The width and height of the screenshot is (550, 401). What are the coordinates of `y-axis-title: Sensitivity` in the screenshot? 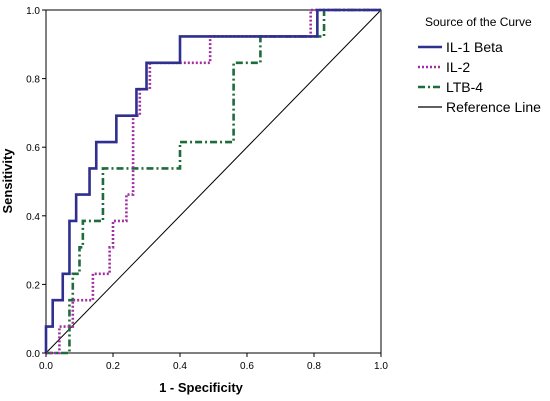 It's located at (7, 181).